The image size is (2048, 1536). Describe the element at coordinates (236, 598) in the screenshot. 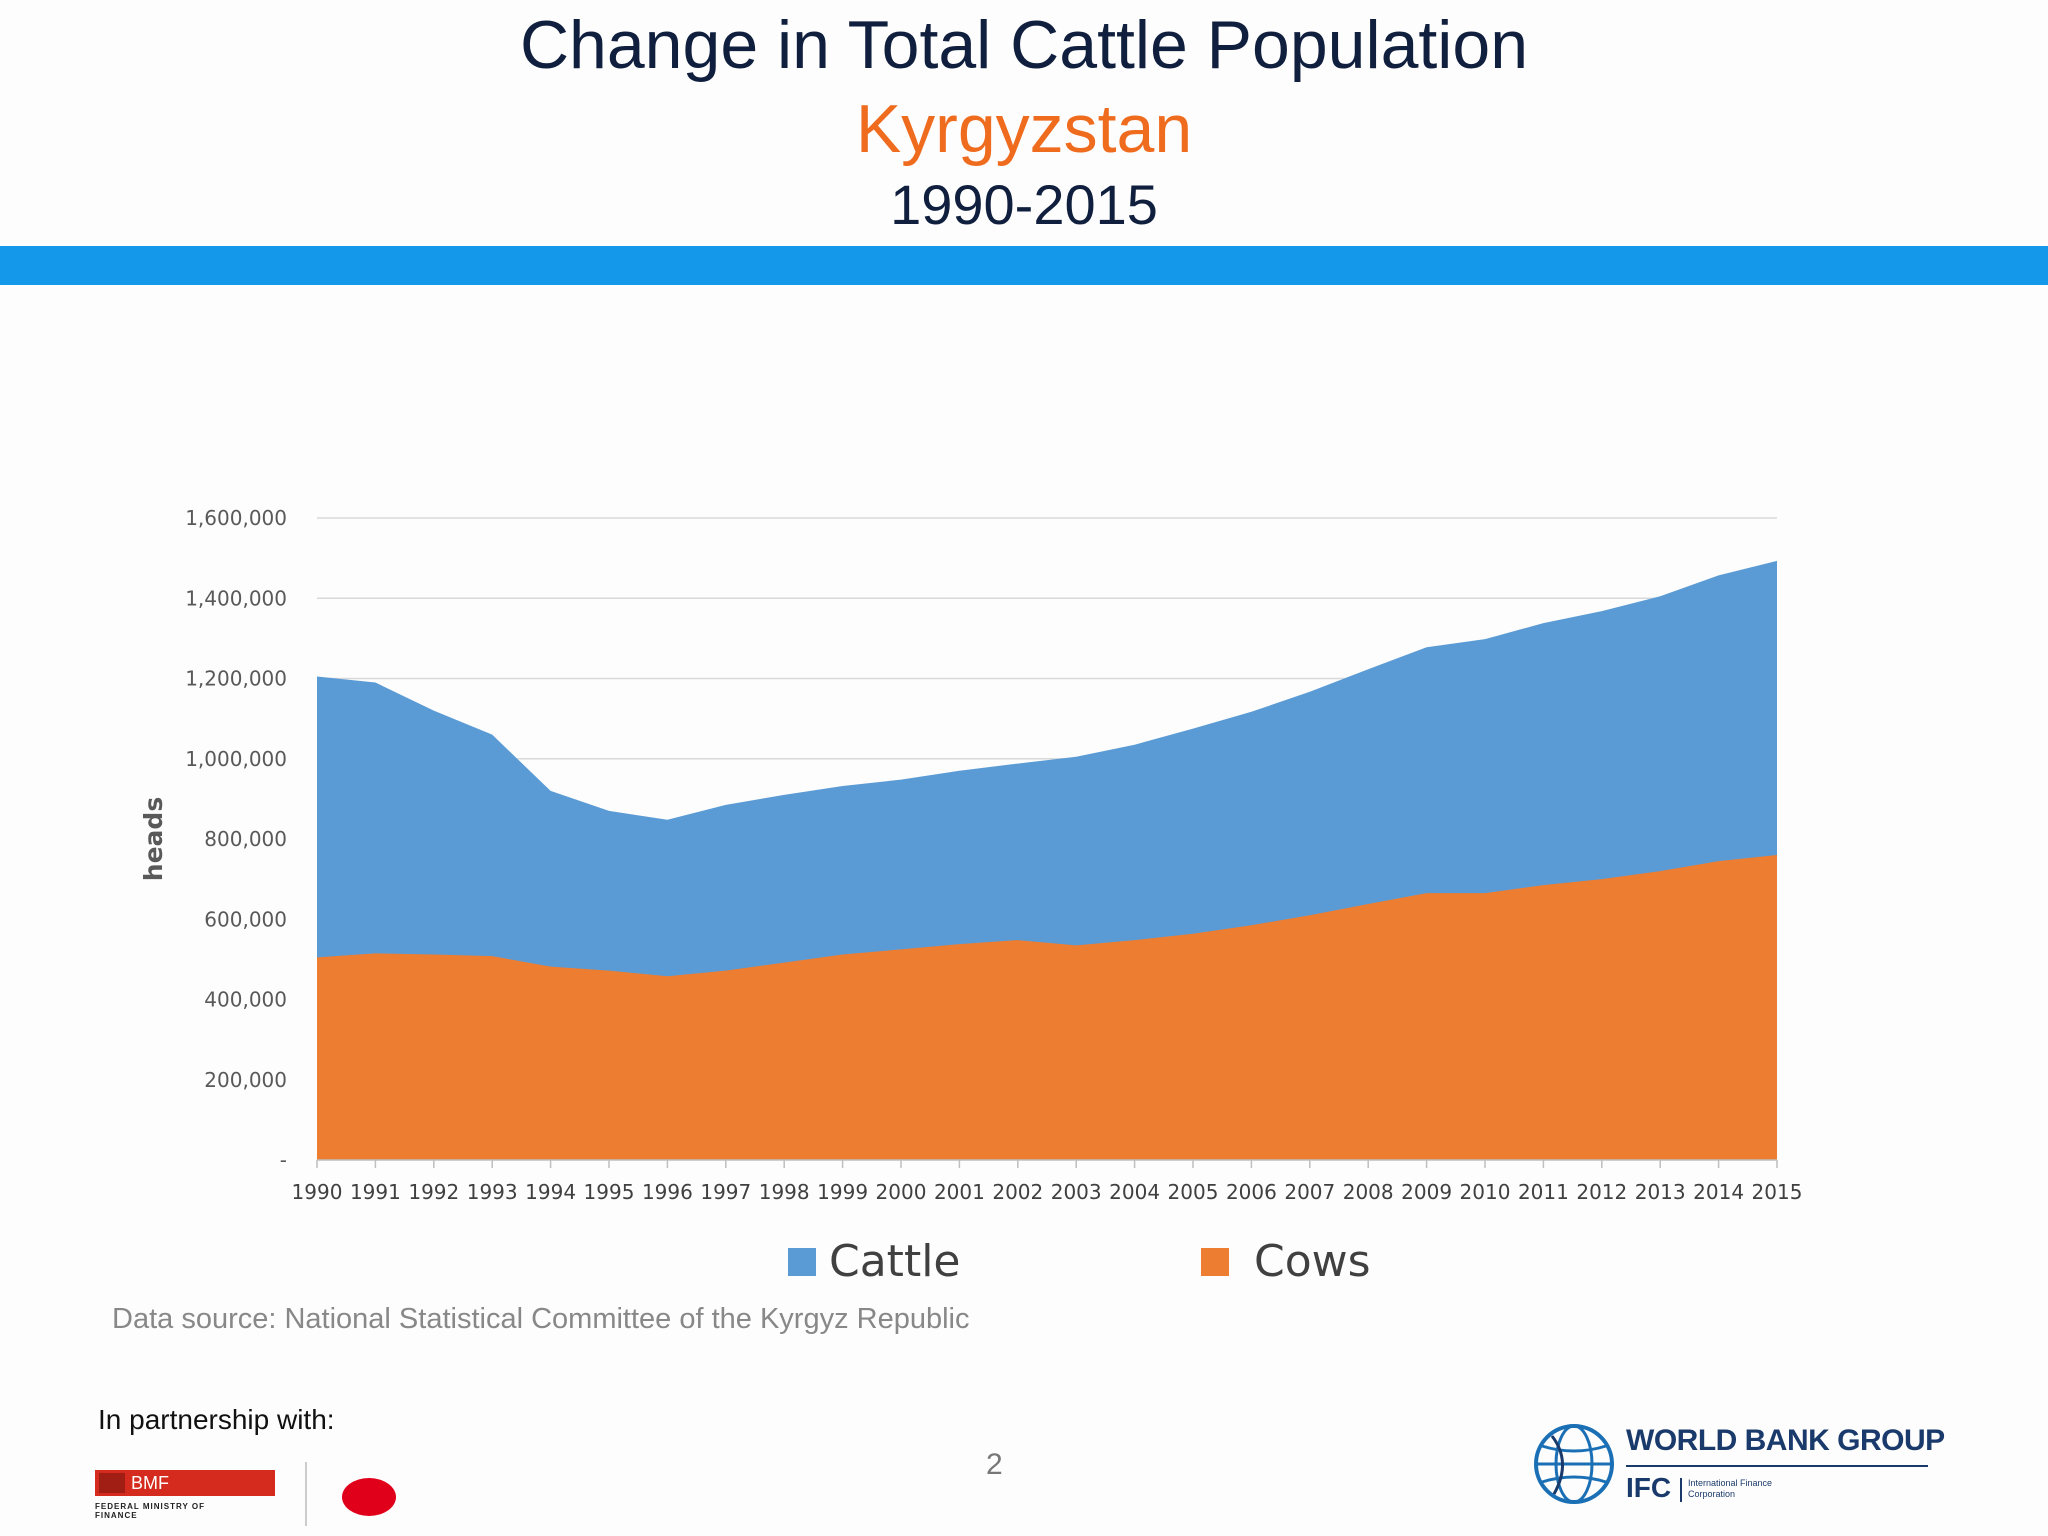

I see `y-tick-label: 1,400,000` at that location.